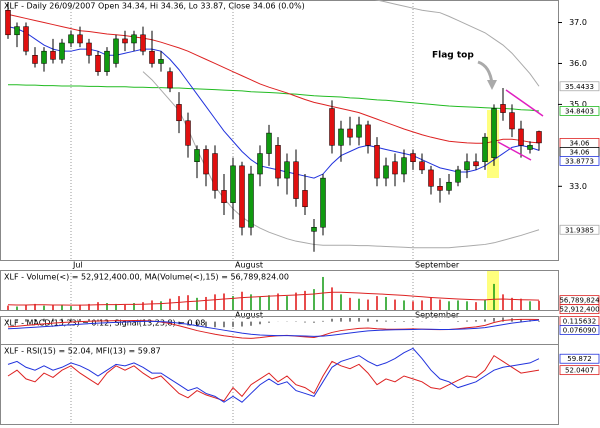 This screenshot has width=600, height=428. I want to click on value-label: 35.4433, so click(579, 87).